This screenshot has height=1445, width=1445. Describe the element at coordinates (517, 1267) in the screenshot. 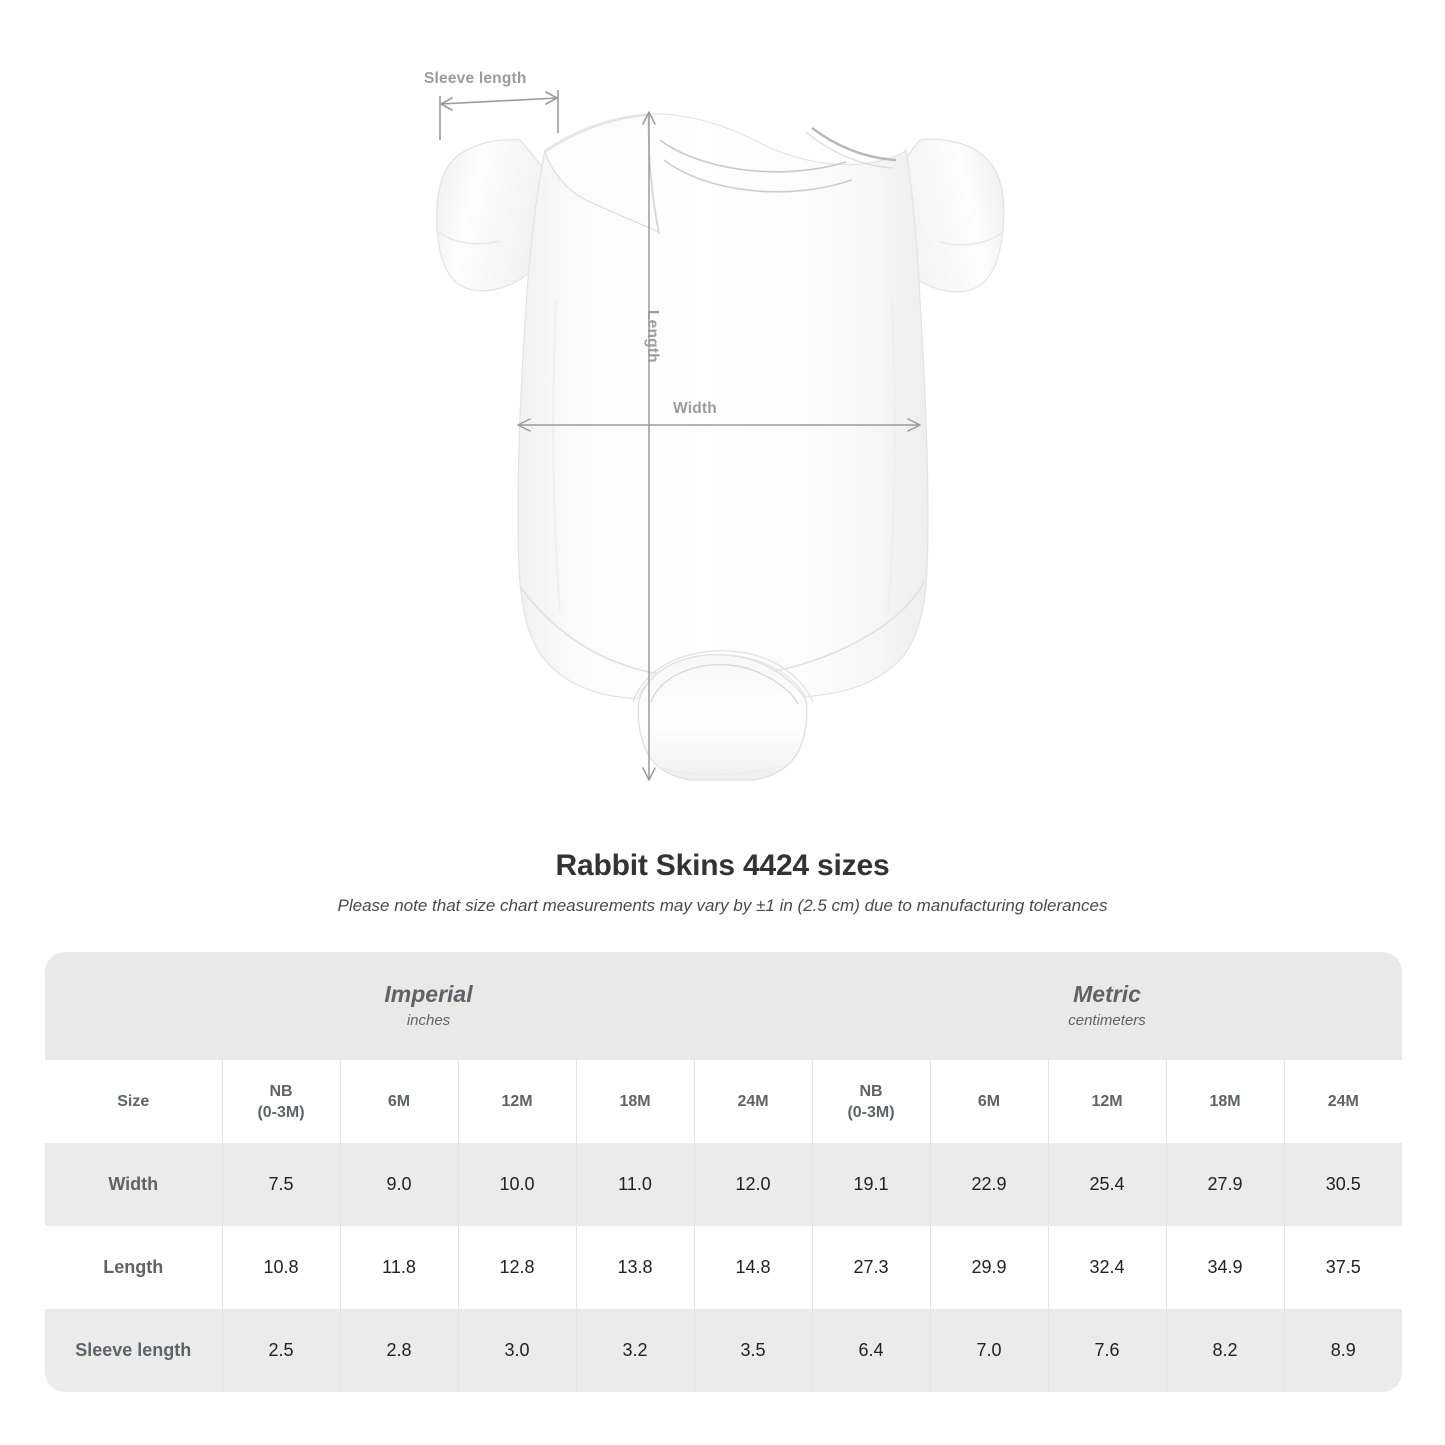

I see `cell-length-12m-imperial: 12.8` at that location.